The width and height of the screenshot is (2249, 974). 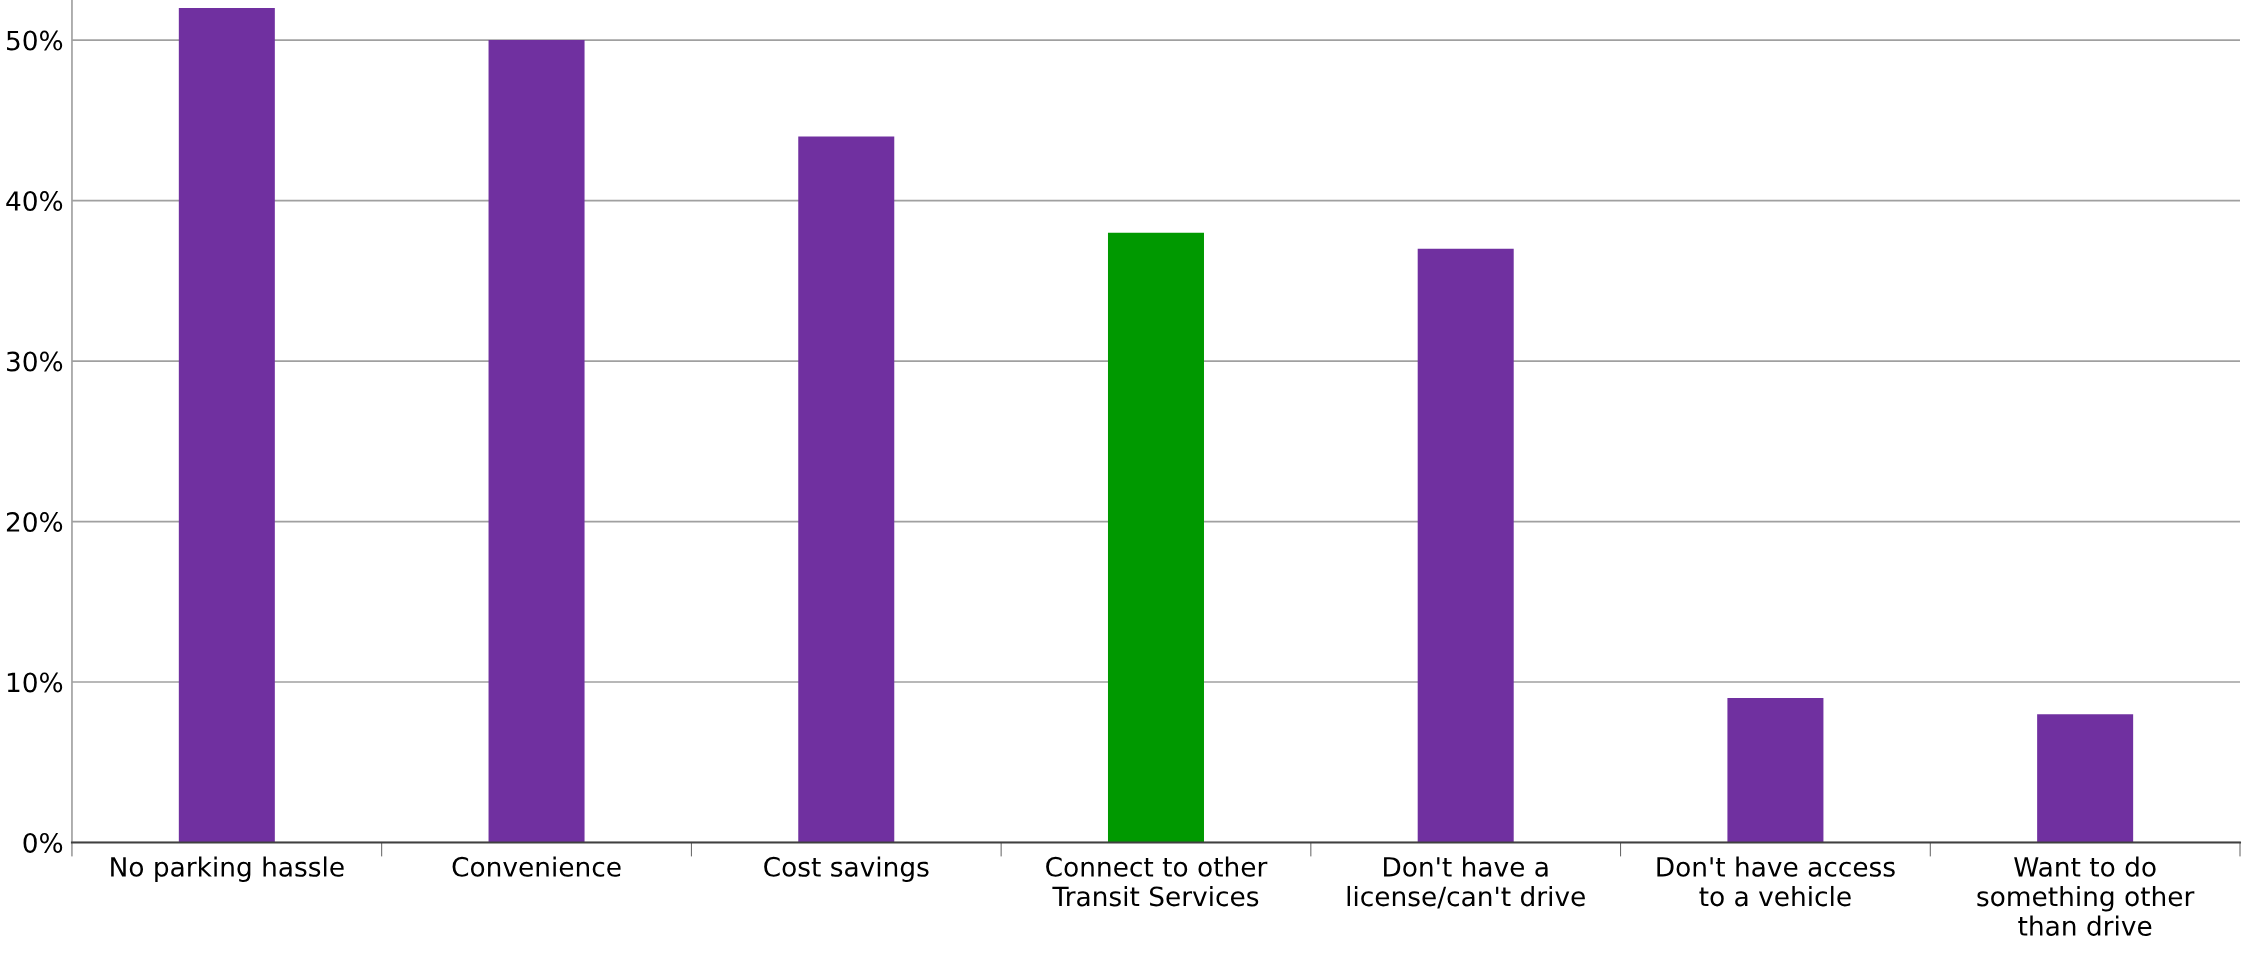 What do you see at coordinates (2086, 896) in the screenshot?
I see `x-tick-label: Want to do something other than drive` at bounding box center [2086, 896].